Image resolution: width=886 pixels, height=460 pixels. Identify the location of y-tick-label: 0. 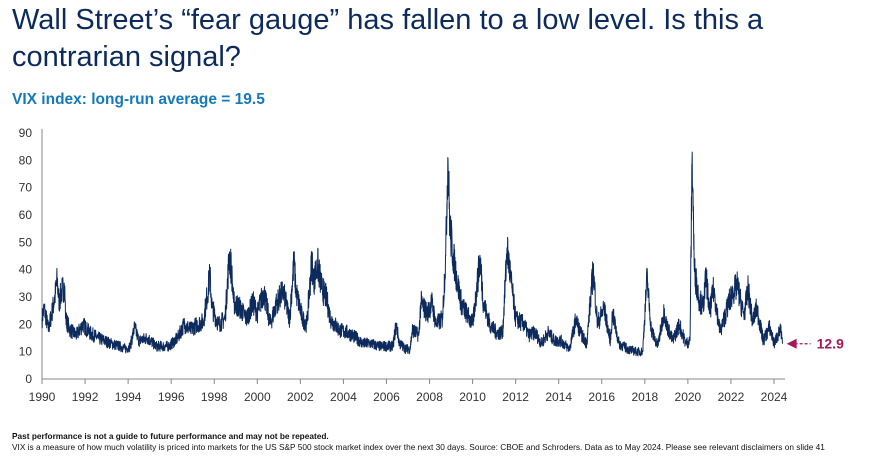
(28, 379).